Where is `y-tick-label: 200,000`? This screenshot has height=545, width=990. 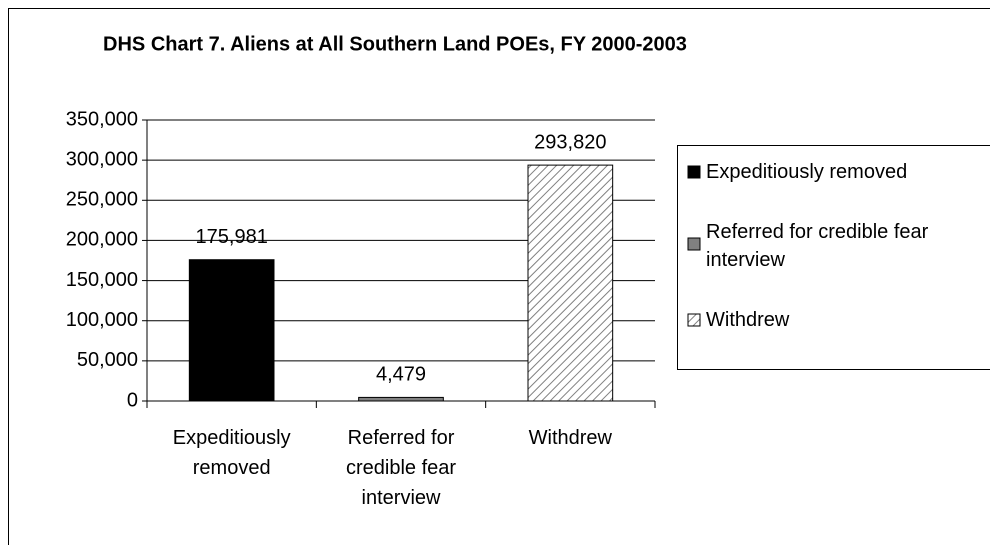
y-tick-label: 200,000 is located at coordinates (102, 240).